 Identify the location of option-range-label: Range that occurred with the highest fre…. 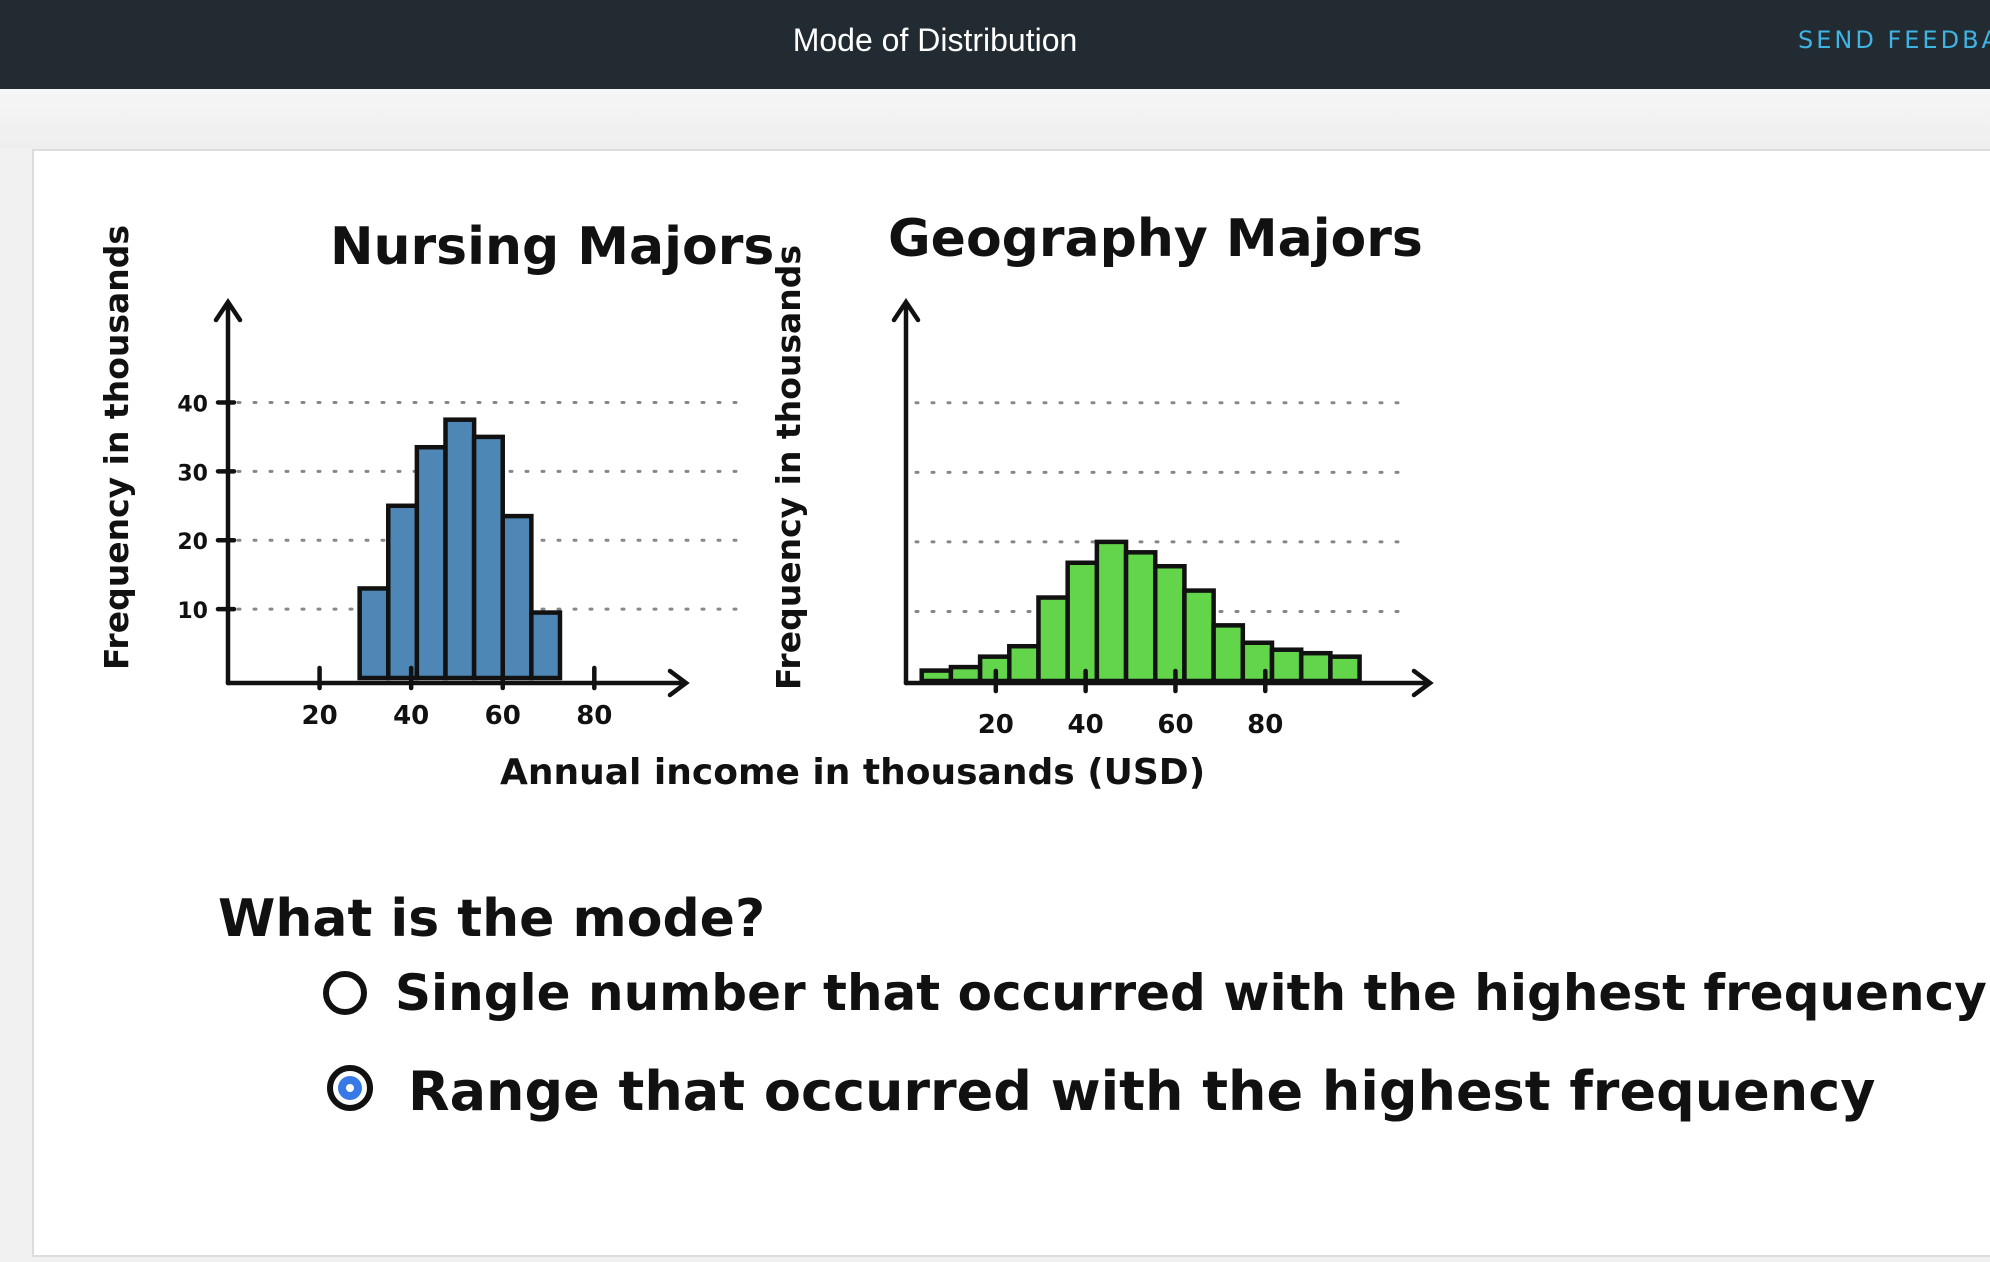
(1141, 1091).